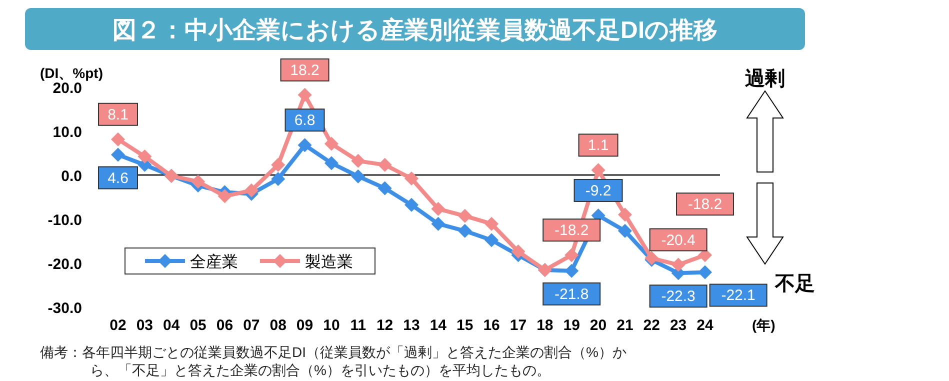  I want to click on x-tick-label: 06, so click(225, 325).